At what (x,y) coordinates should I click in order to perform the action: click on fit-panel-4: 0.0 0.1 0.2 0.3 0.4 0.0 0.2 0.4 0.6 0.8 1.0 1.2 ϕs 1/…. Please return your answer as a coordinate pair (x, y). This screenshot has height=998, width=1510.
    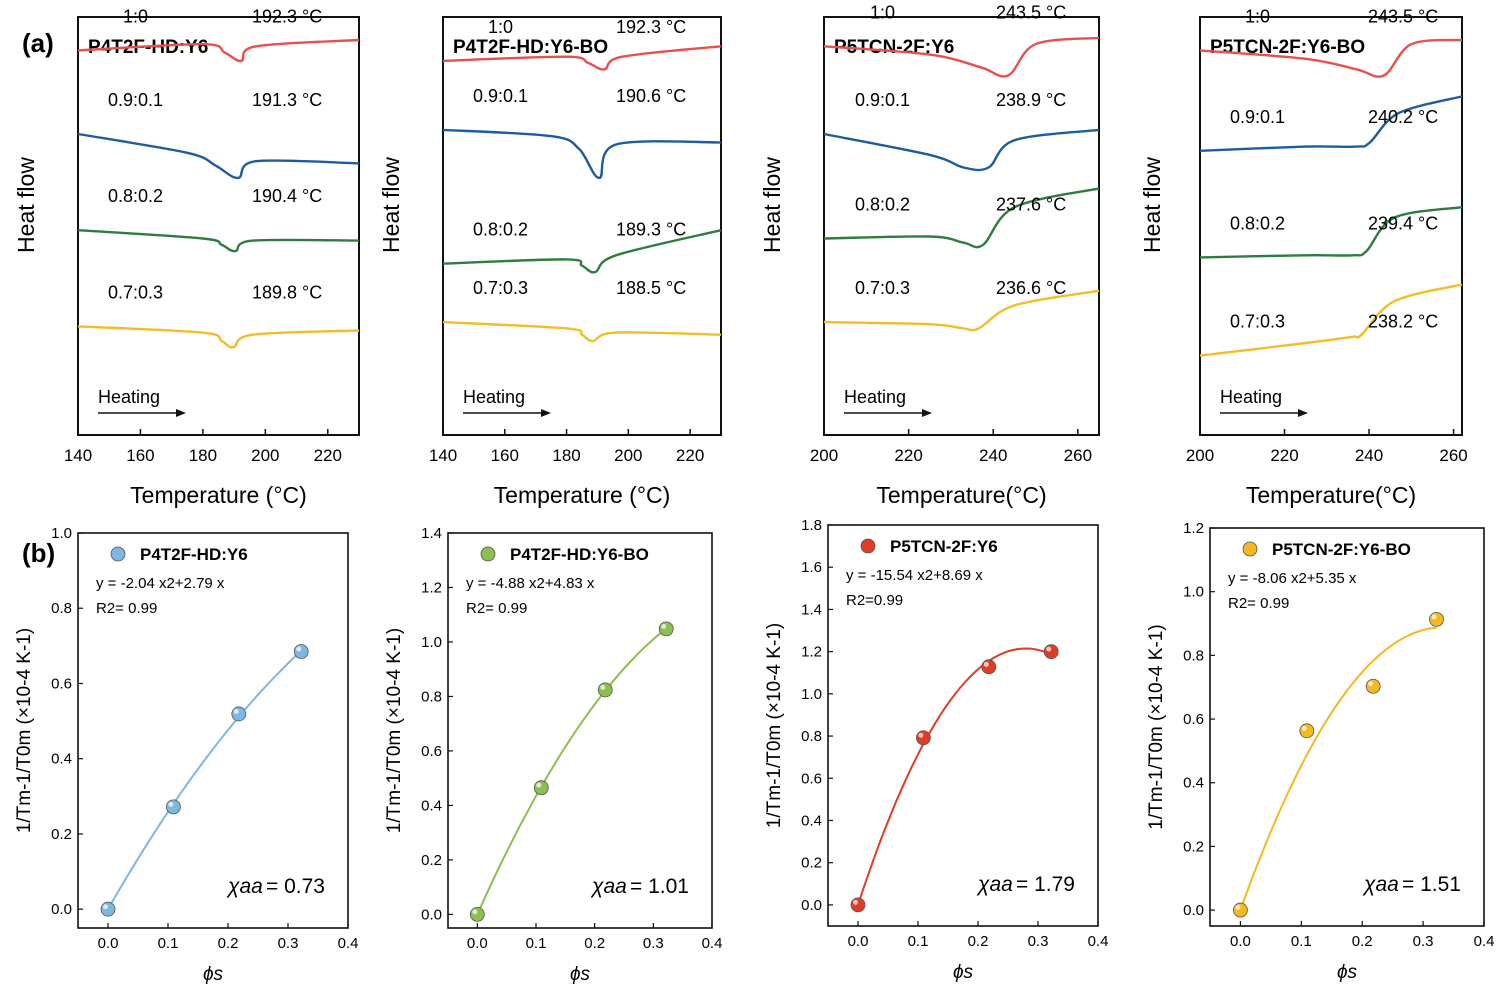
    Looking at the image, I should click on (1320, 751).